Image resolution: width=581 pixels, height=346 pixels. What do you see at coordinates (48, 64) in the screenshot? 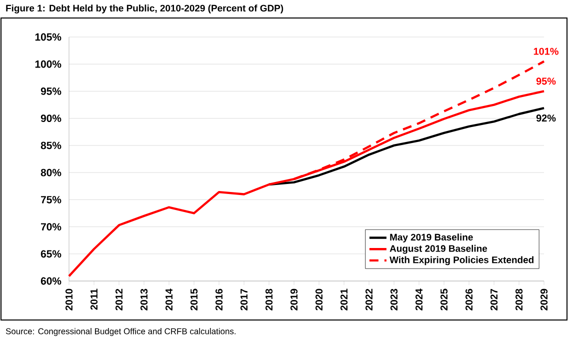
I see `y-tick-label: 100%` at bounding box center [48, 64].